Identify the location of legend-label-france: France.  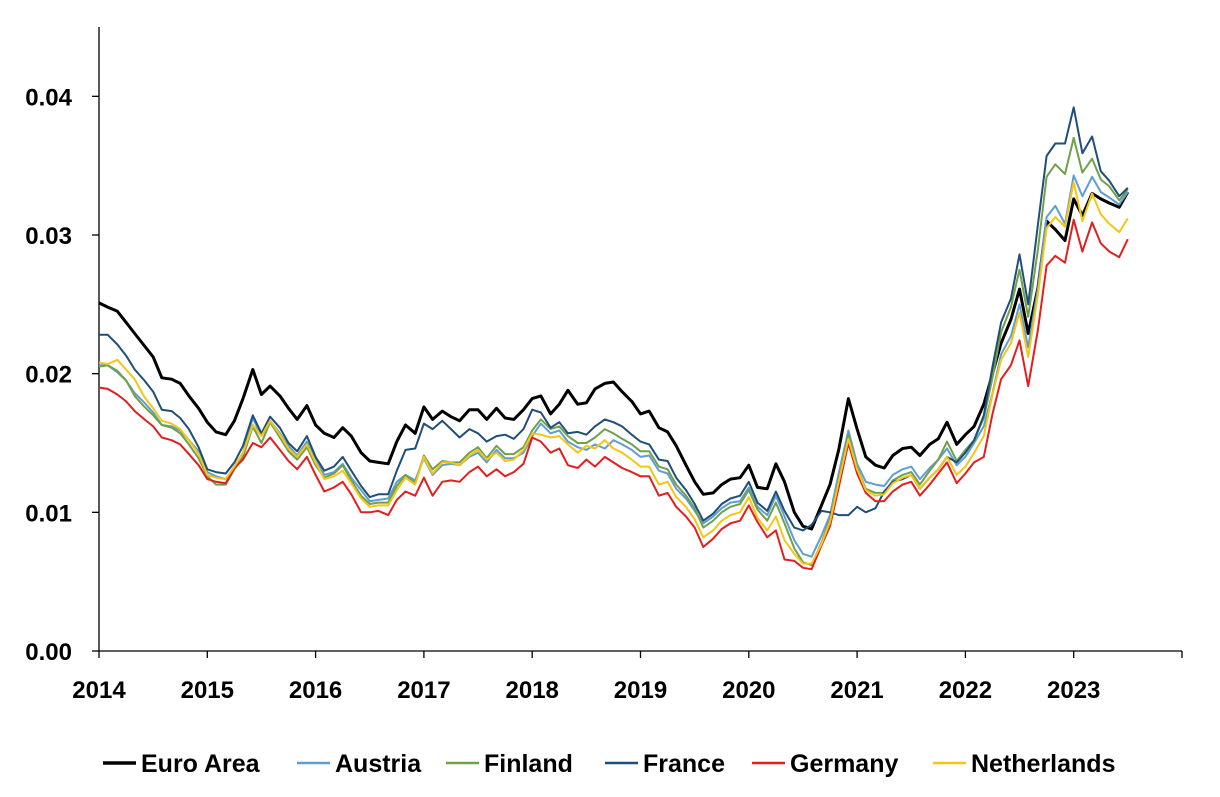
(684, 764).